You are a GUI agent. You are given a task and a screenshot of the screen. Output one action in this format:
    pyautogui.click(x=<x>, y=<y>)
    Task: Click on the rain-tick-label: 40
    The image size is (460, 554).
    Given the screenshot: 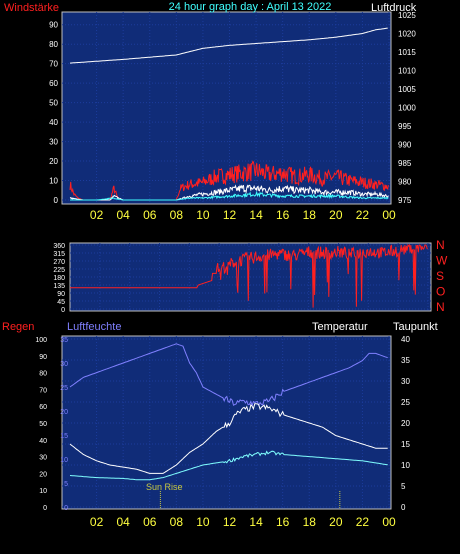 What is the action you would take?
    pyautogui.click(x=43, y=441)
    